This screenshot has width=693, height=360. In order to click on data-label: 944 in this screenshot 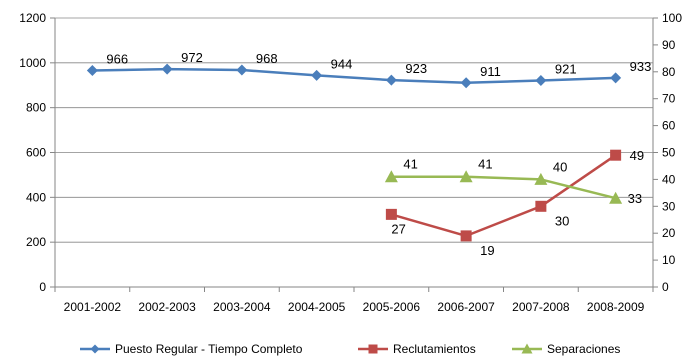, I will do `click(342, 63)`.